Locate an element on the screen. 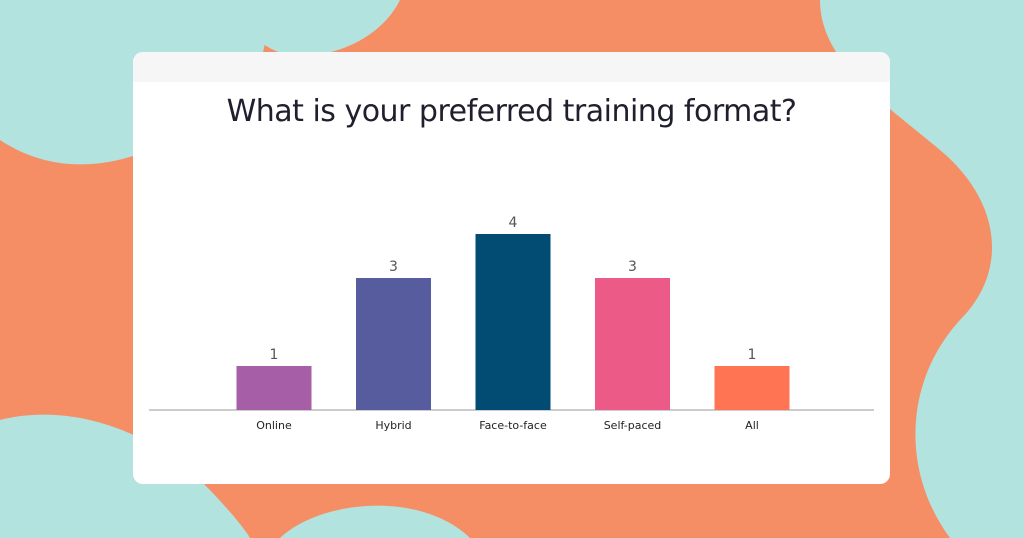  bar-hybrid is located at coordinates (393, 344).